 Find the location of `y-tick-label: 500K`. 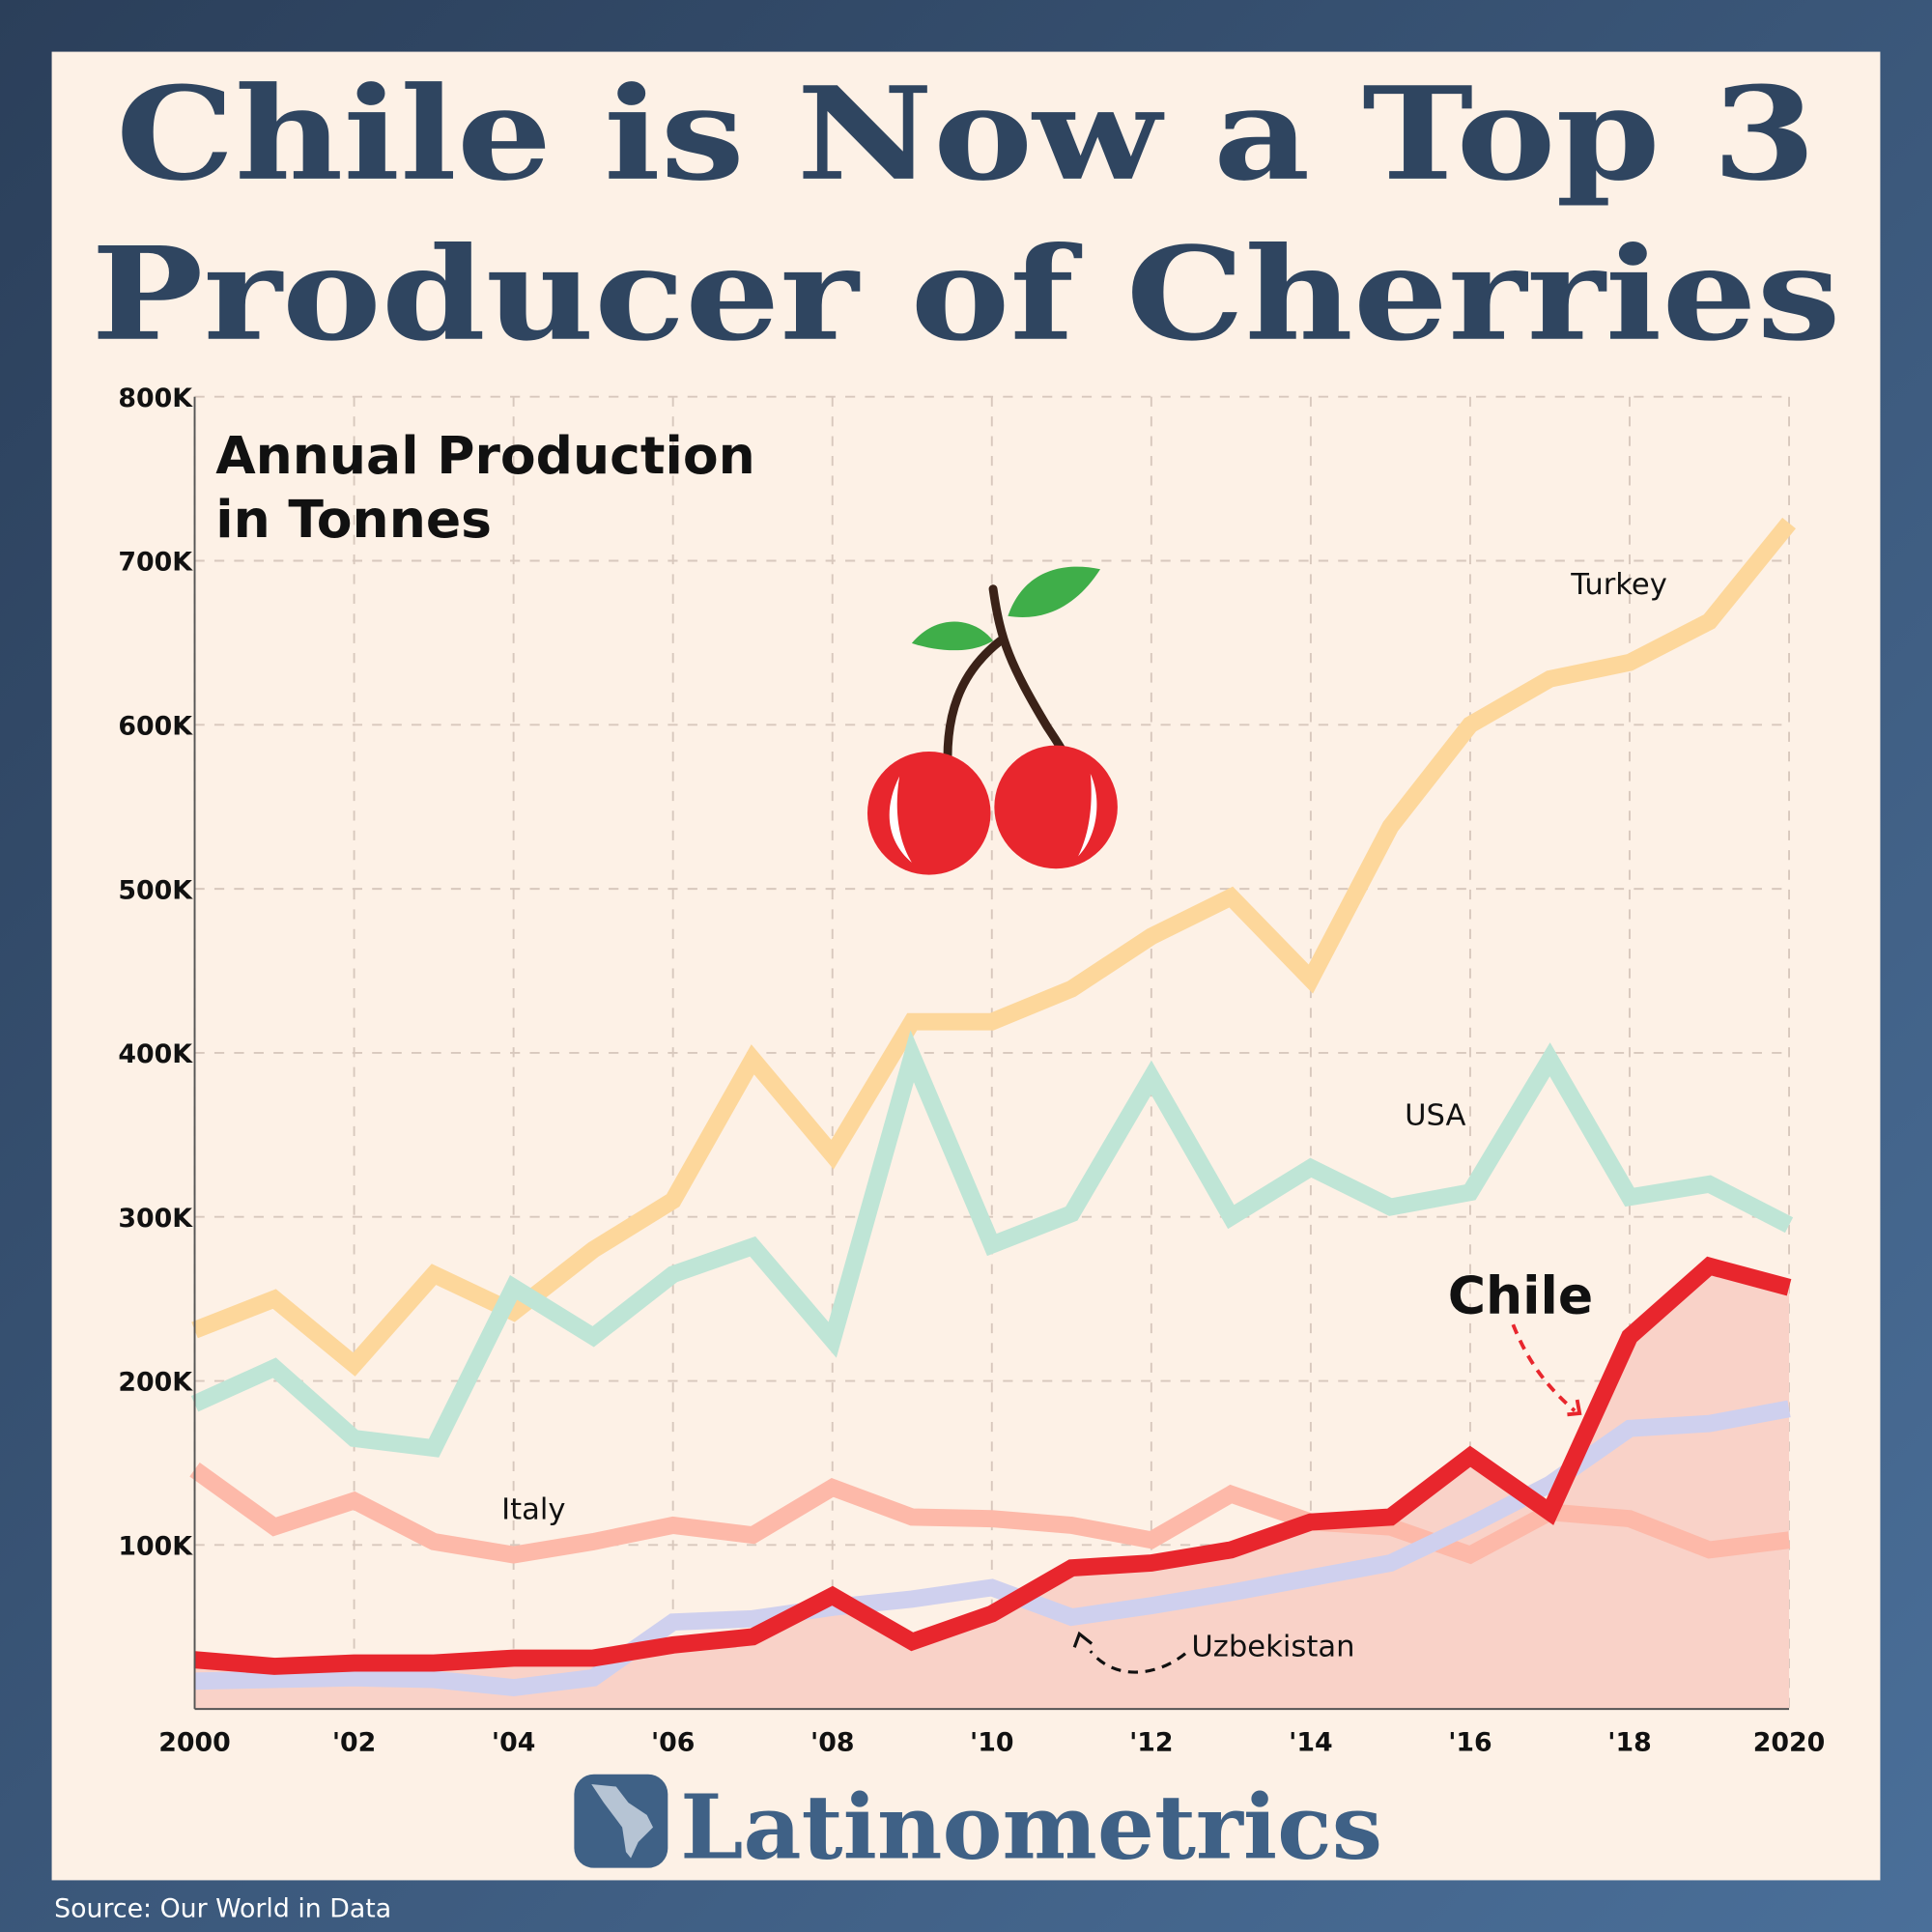

y-tick-label: 500K is located at coordinates (155, 890).